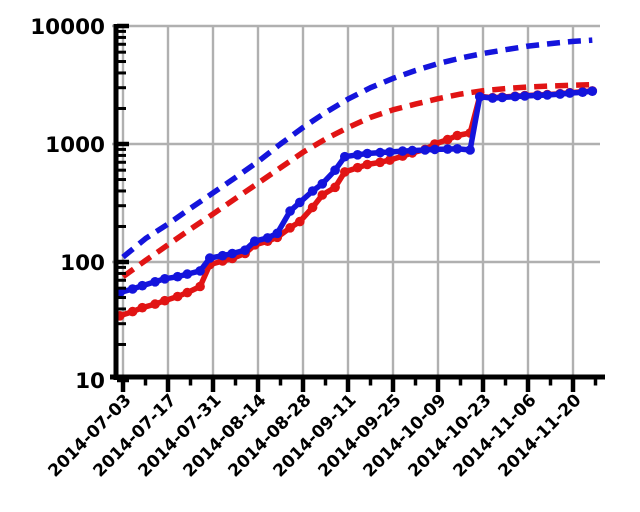  What do you see at coordinates (82, 263) in the screenshot?
I see `y-tick-label: 100` at bounding box center [82, 263].